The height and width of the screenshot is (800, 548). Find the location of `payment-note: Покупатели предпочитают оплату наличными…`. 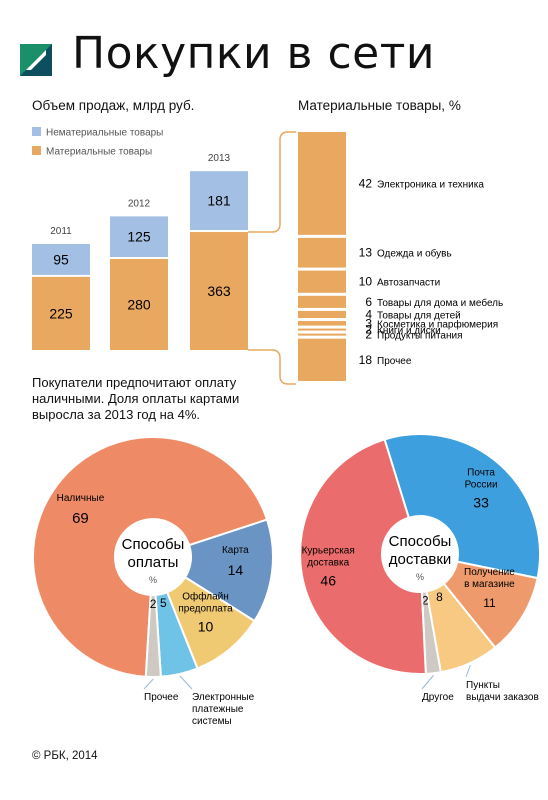

payment-note: Покупатели предпочитают оплату наличными… is located at coordinates (135, 399).